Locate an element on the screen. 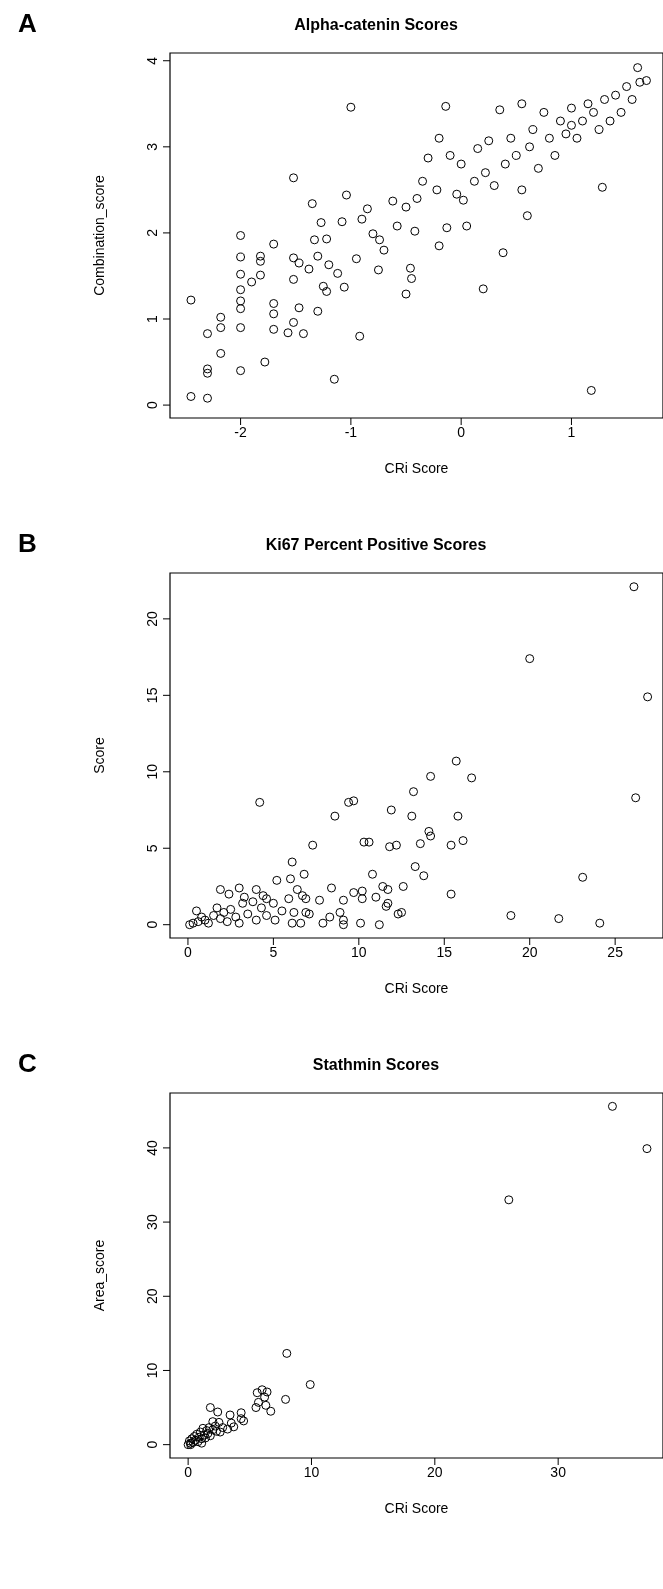 The width and height of the screenshot is (663, 1589). x-tick-label: -1 is located at coordinates (351, 431).